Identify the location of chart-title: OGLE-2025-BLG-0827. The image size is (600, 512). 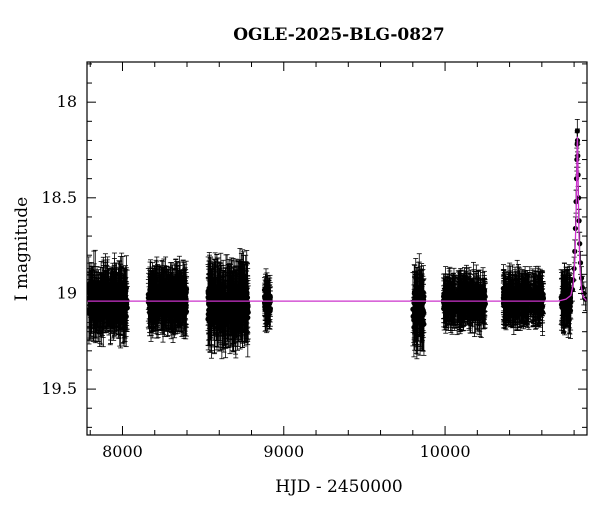
(339, 35).